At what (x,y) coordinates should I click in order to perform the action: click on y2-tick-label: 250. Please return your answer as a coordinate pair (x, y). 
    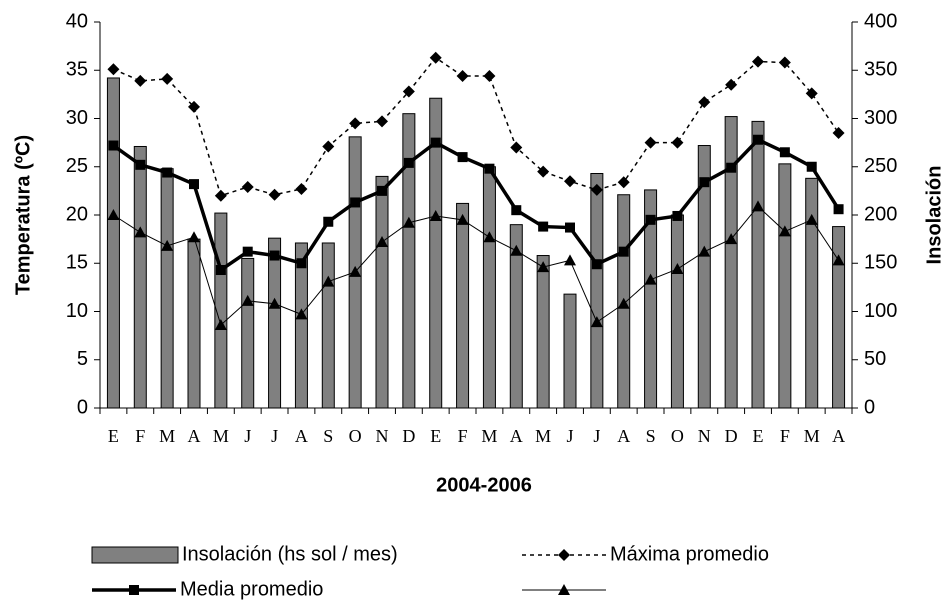
    Looking at the image, I should click on (880, 166).